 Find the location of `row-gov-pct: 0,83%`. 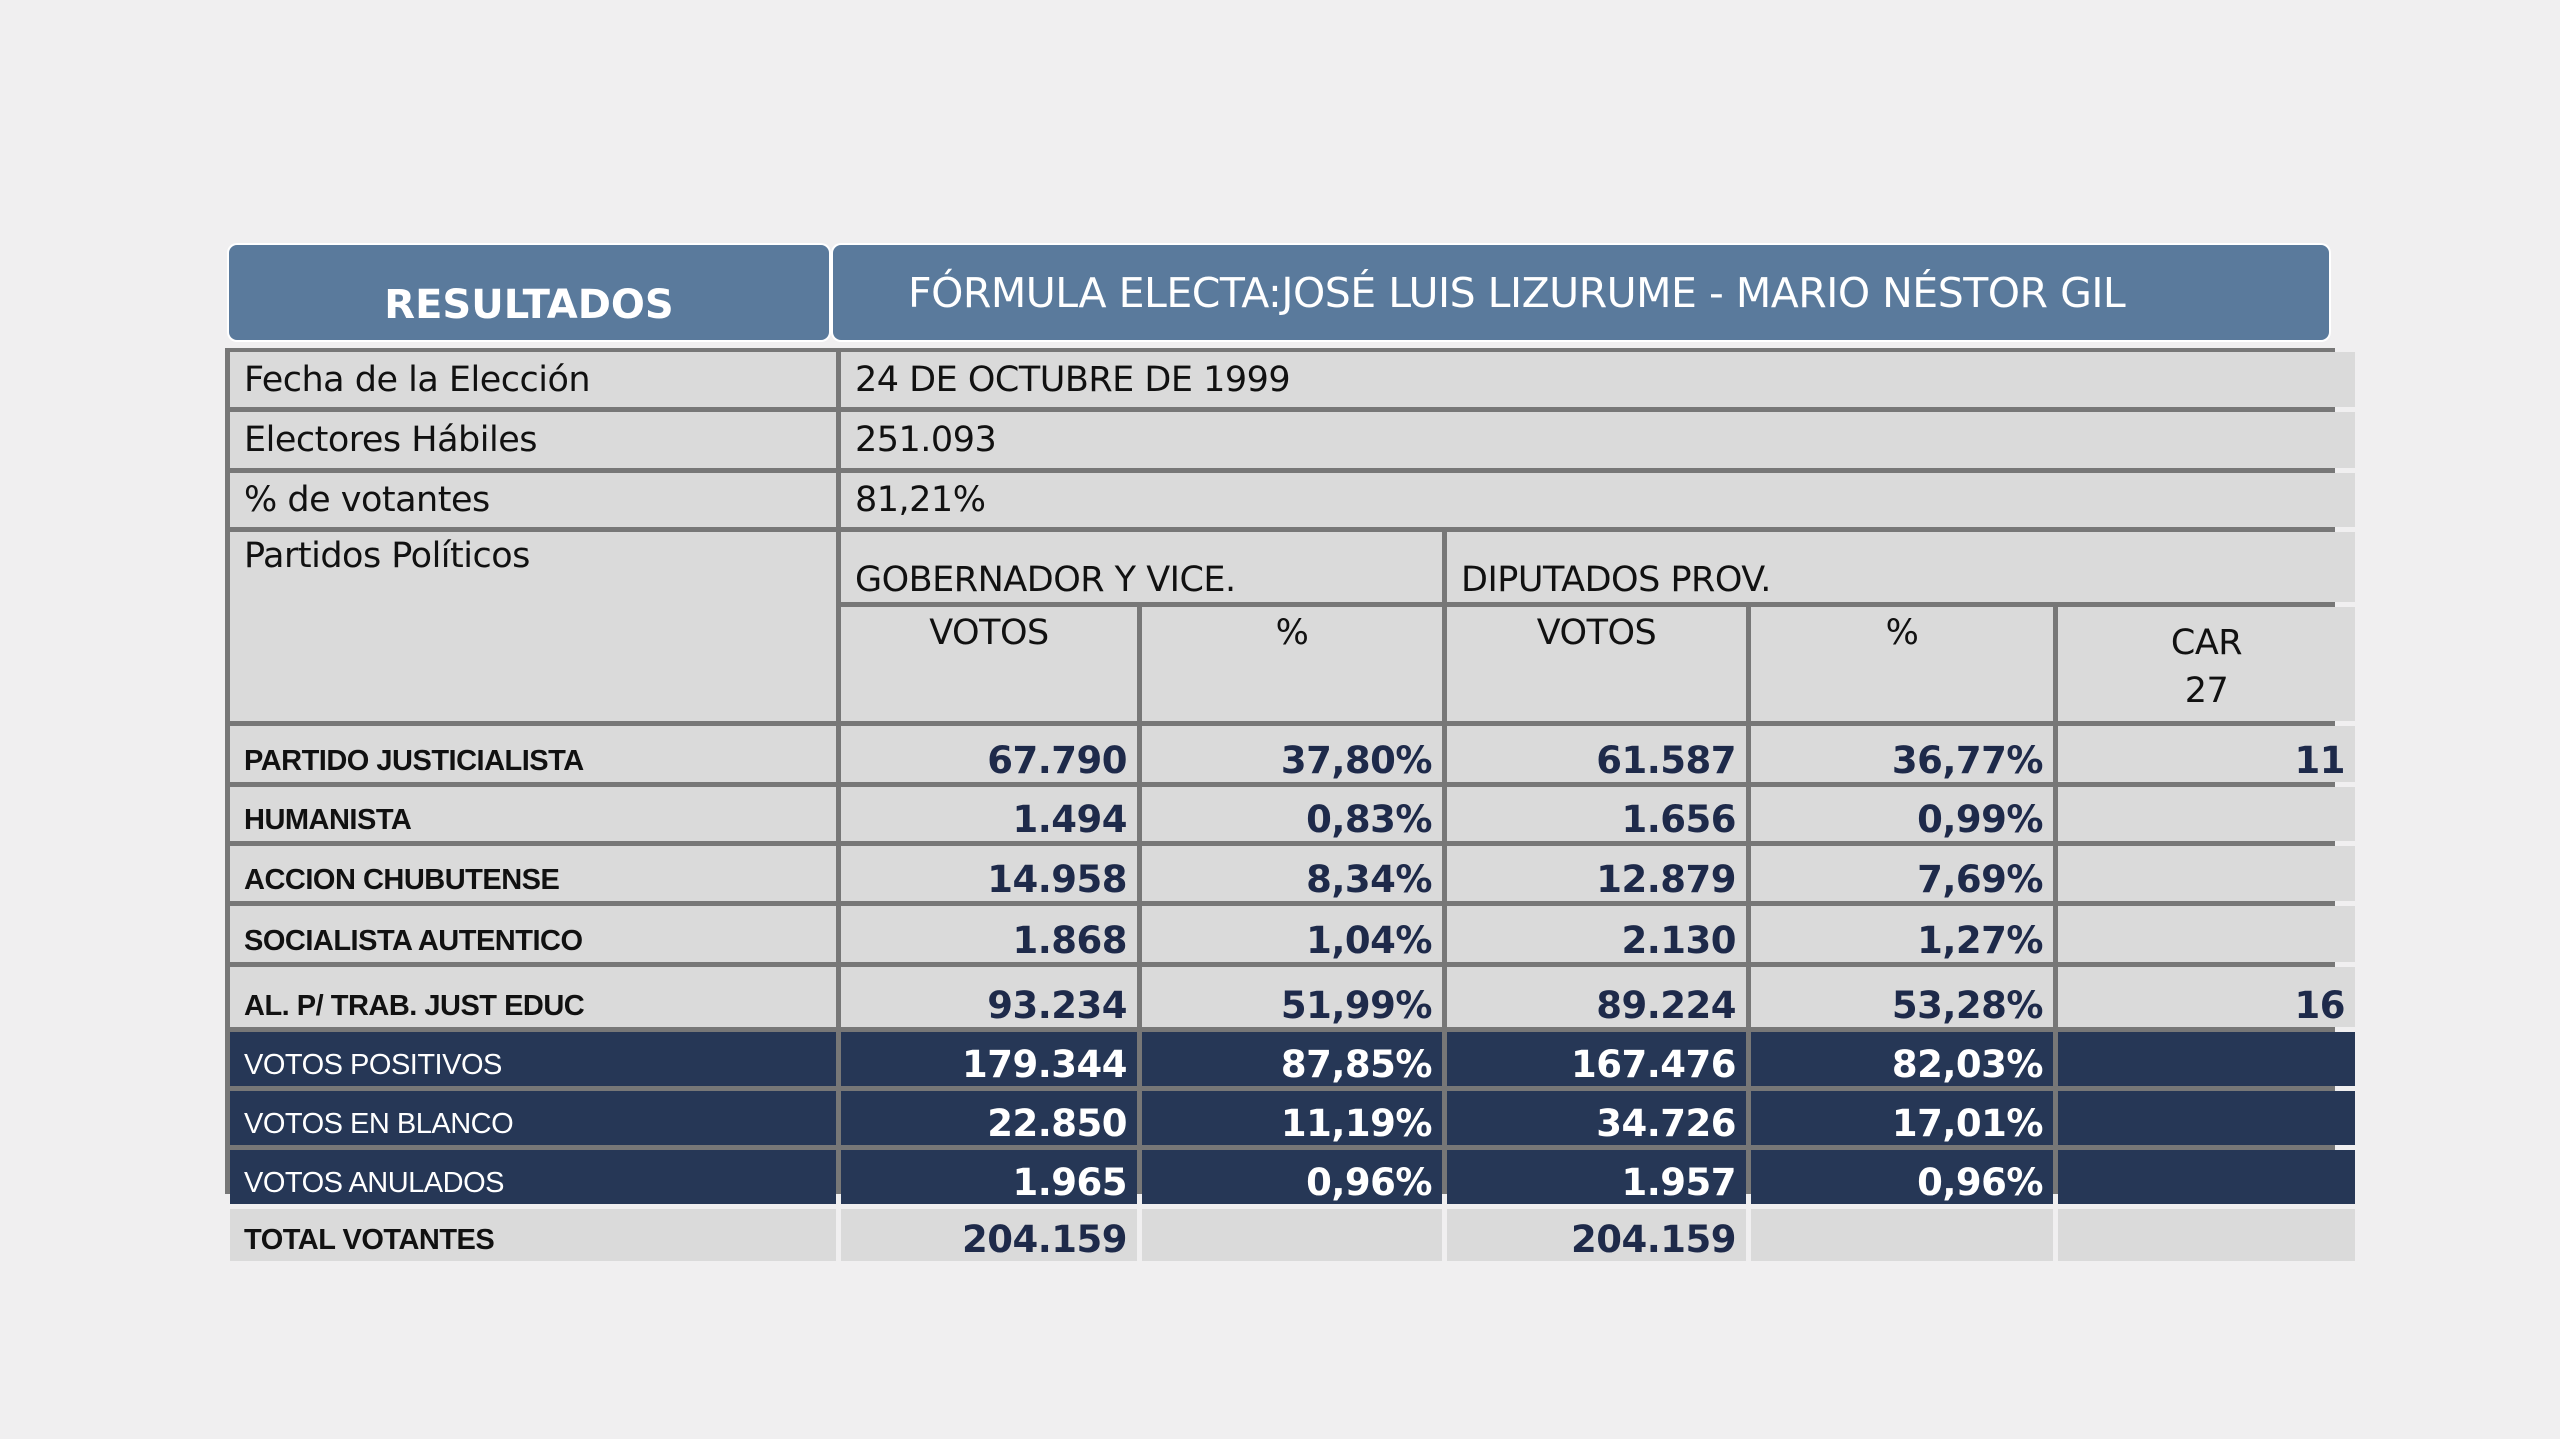

row-gov-pct: 0,83% is located at coordinates (1292, 814).